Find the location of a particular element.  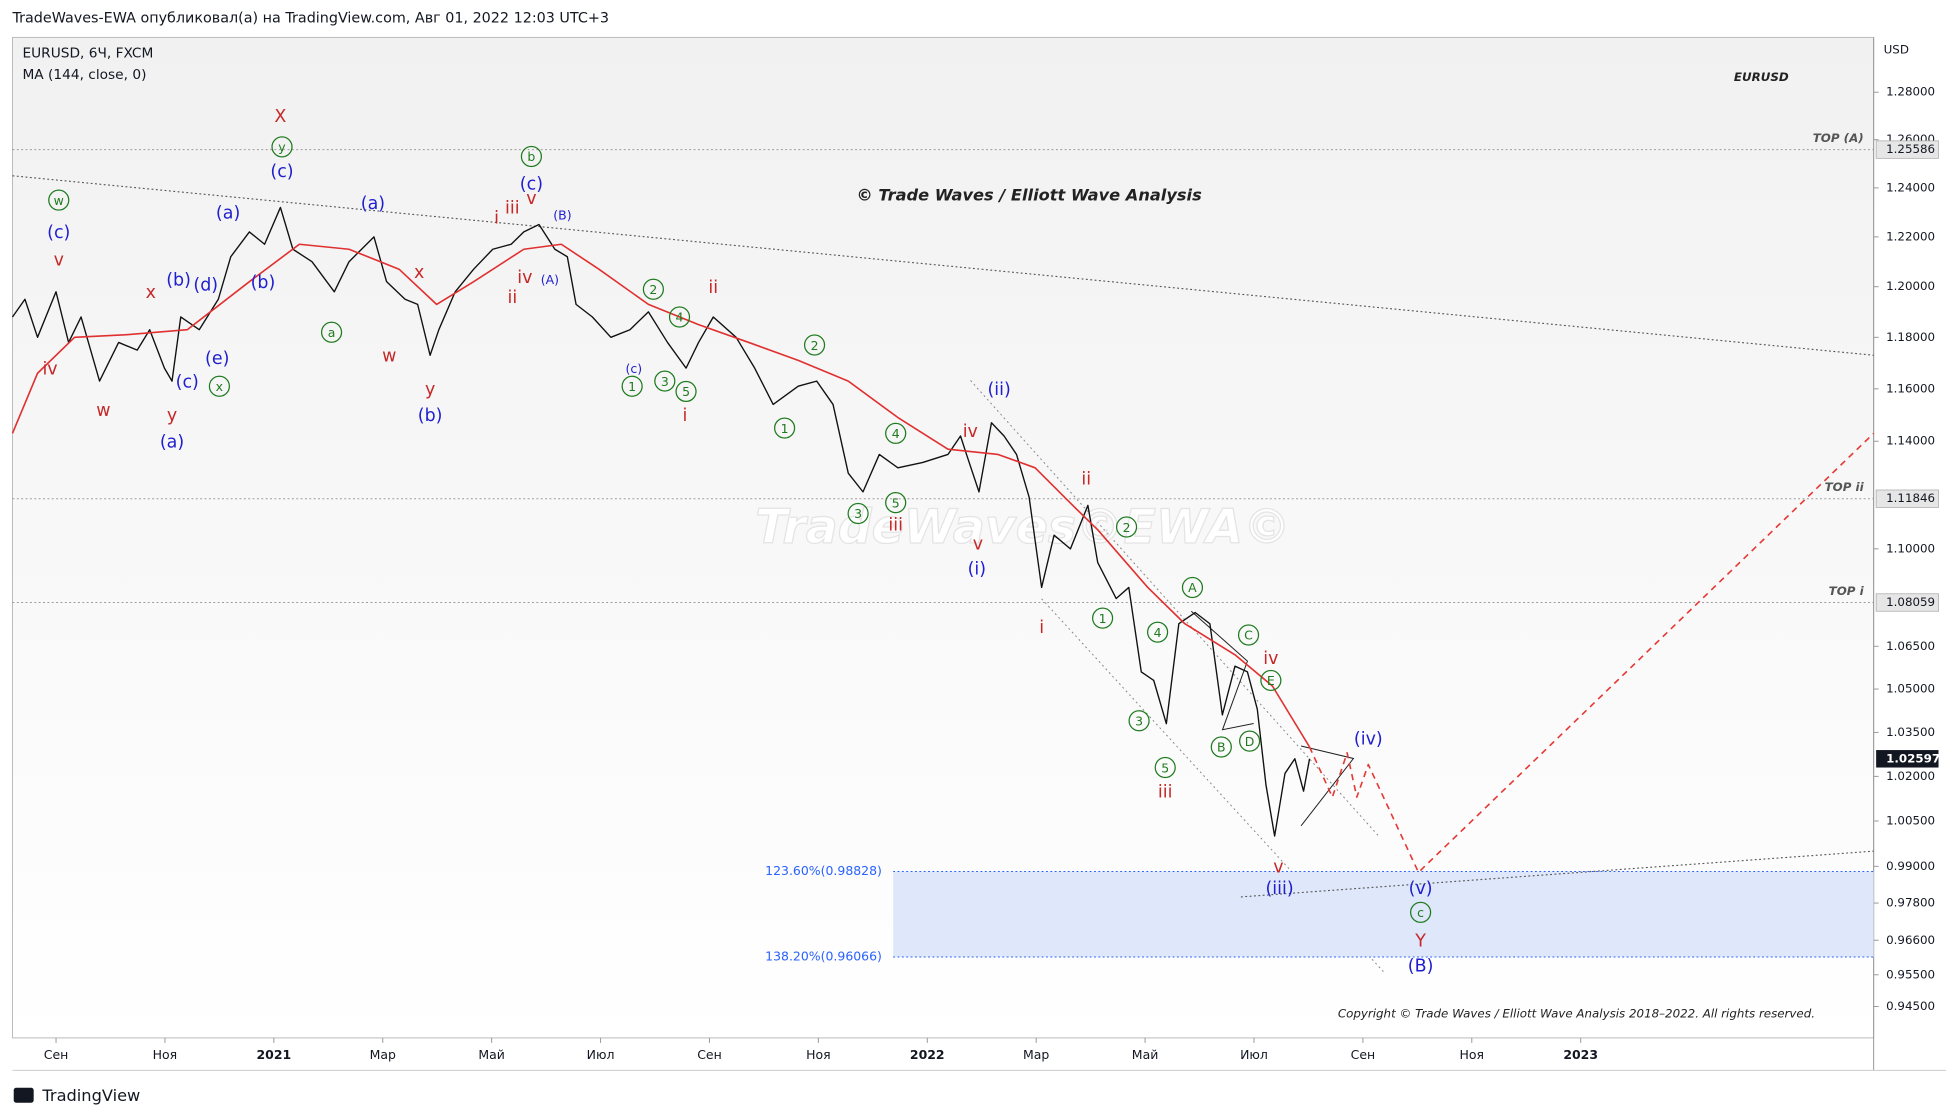

y-tick-label: 0.97800 is located at coordinates (1910, 903).